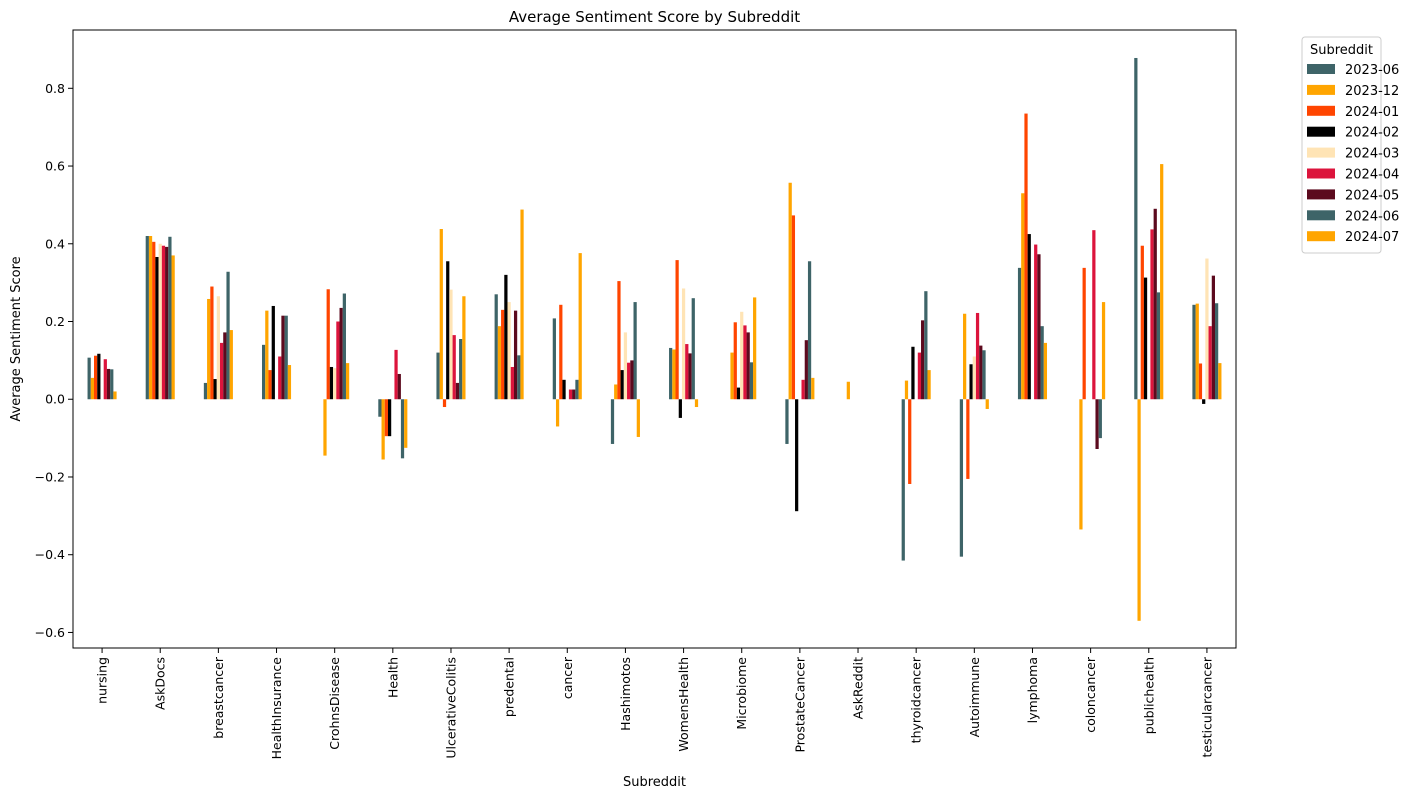  What do you see at coordinates (625, 694) in the screenshot?
I see `x-tick-label: Hashimotos` at bounding box center [625, 694].